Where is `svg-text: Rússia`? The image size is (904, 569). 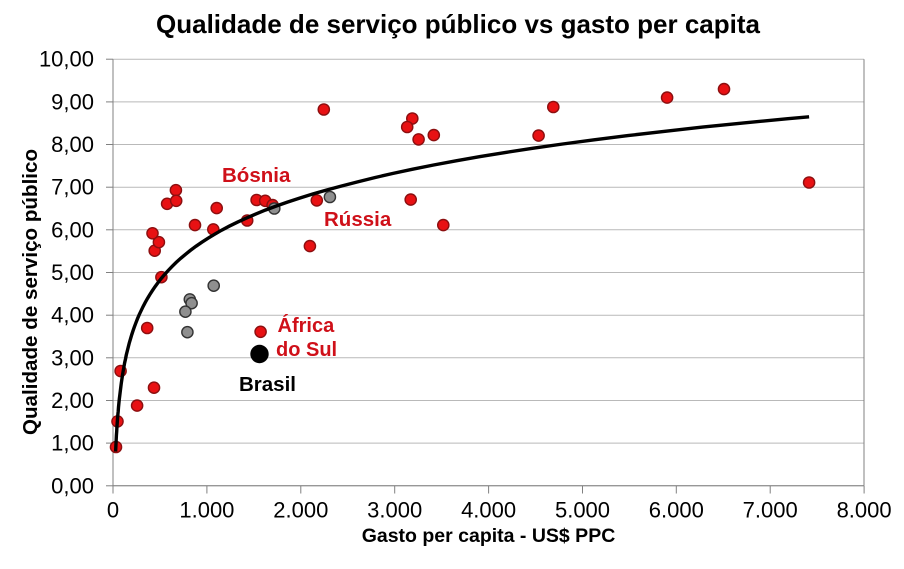 svg-text: Rússia is located at coordinates (358, 219).